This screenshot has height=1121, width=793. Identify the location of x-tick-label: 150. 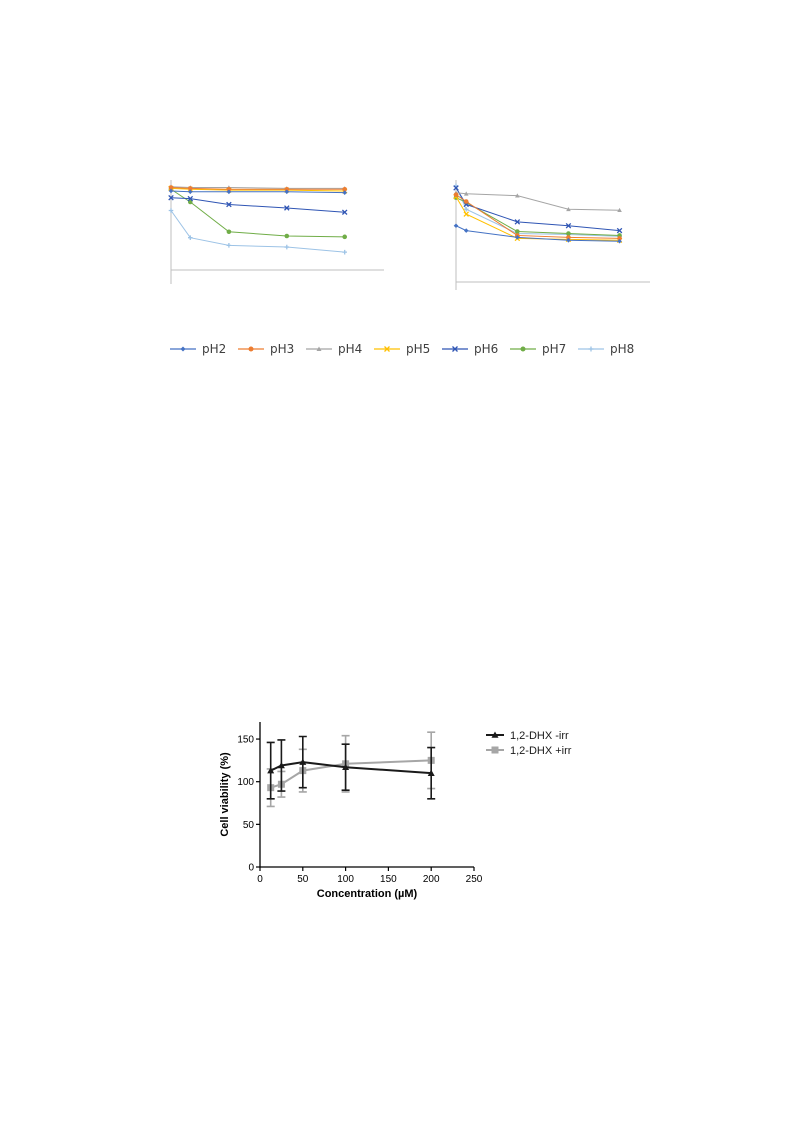
(388, 879).